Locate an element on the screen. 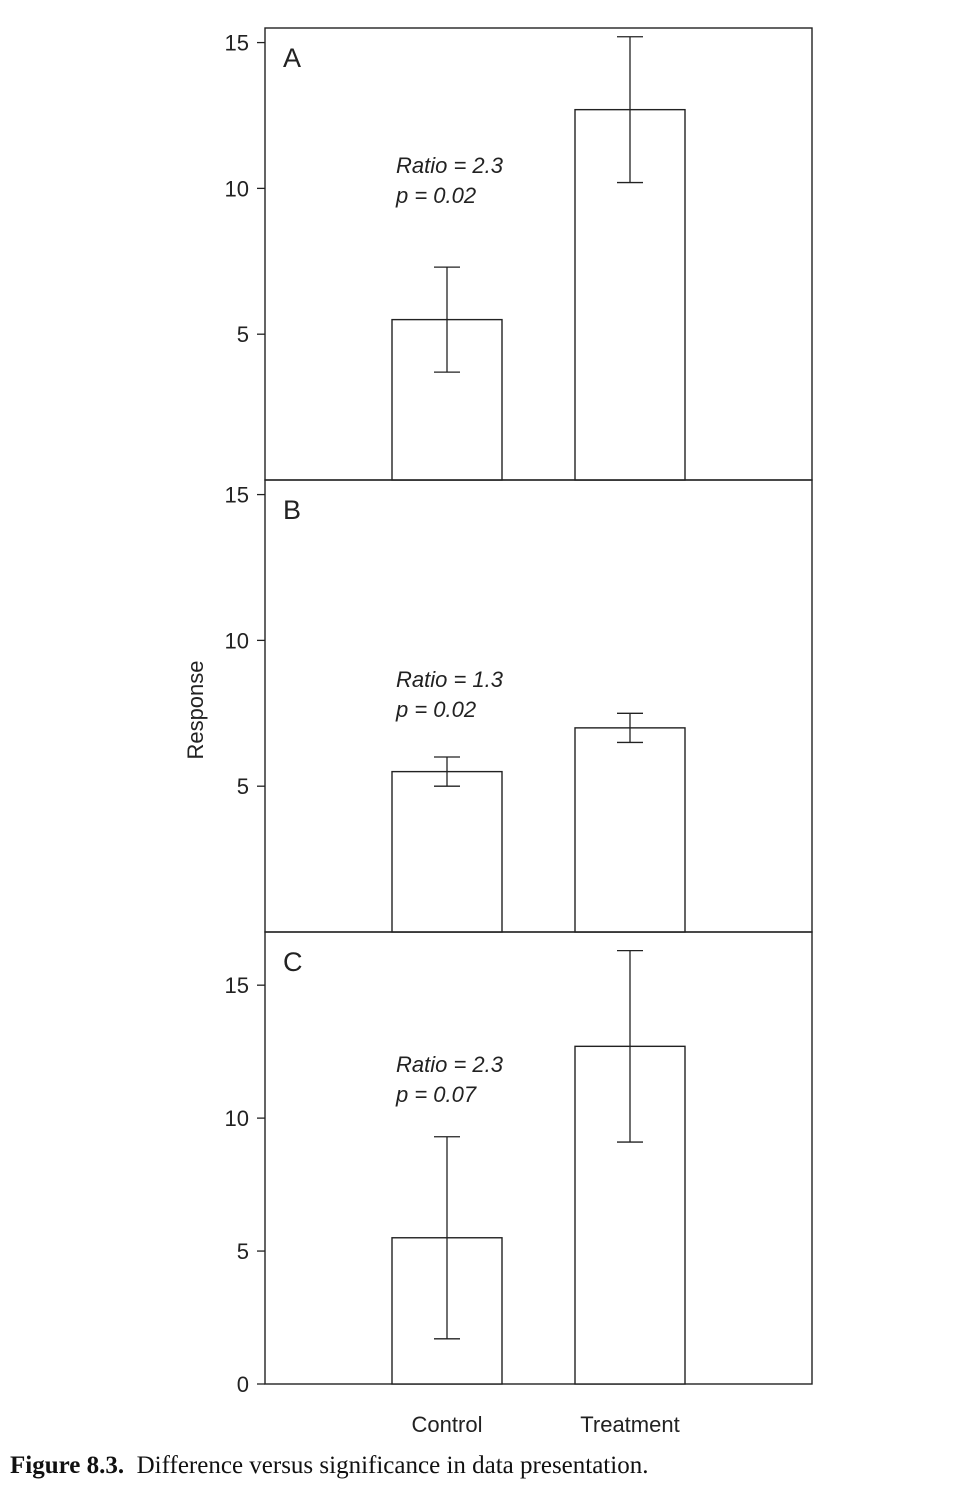 This screenshot has width=960, height=1512. annotation-p-value-b: p = 0.02 is located at coordinates (435, 709).